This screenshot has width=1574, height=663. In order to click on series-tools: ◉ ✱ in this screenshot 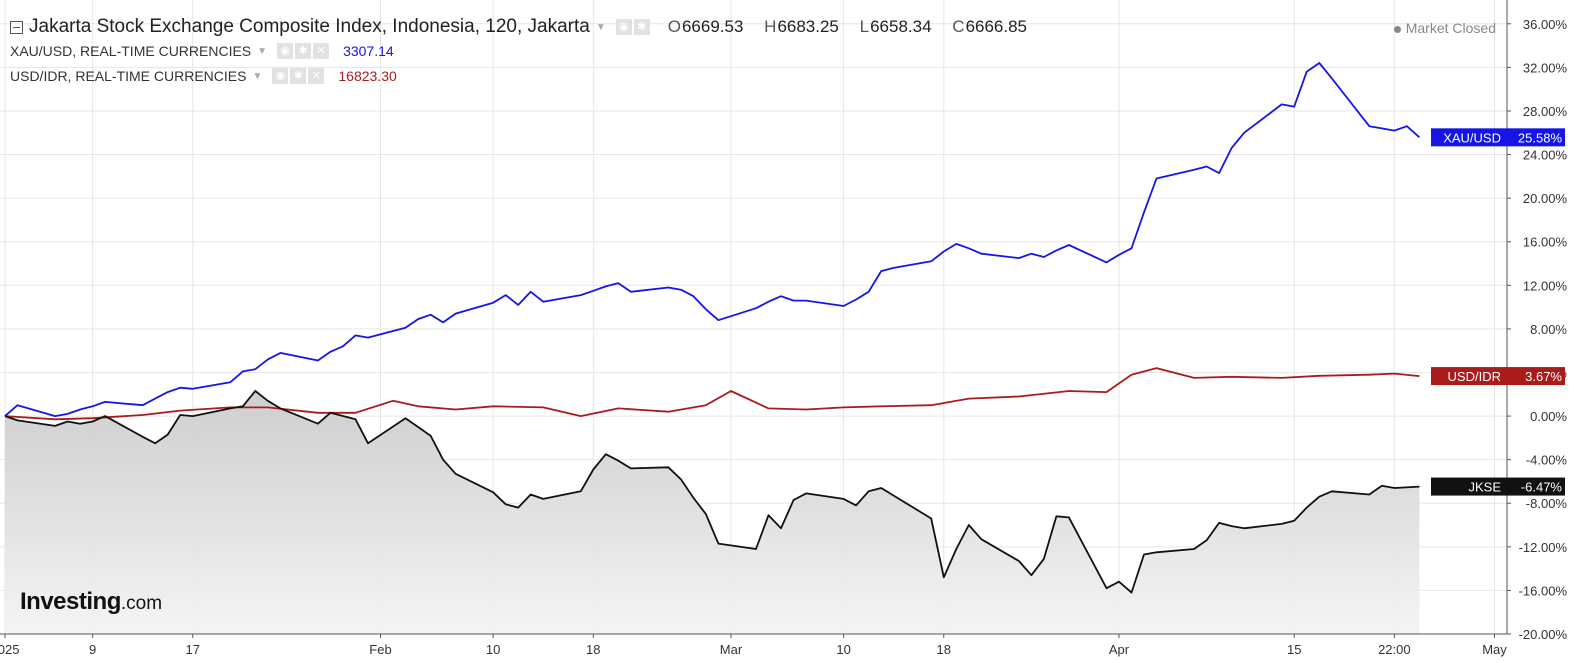, I will do `click(632, 27)`.